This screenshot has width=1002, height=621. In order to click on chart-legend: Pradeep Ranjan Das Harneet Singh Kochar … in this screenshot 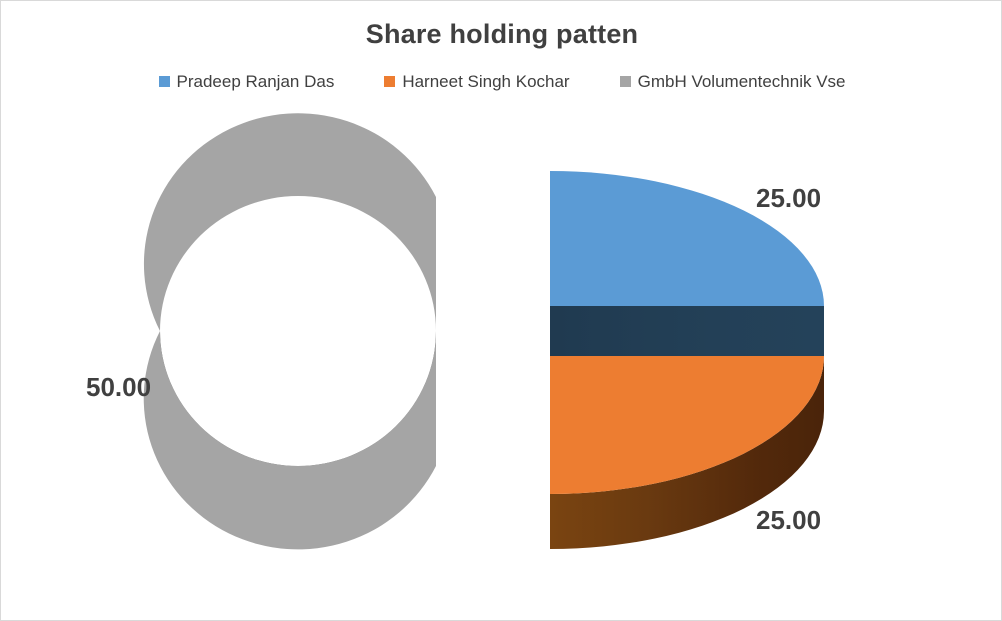, I will do `click(501, 81)`.